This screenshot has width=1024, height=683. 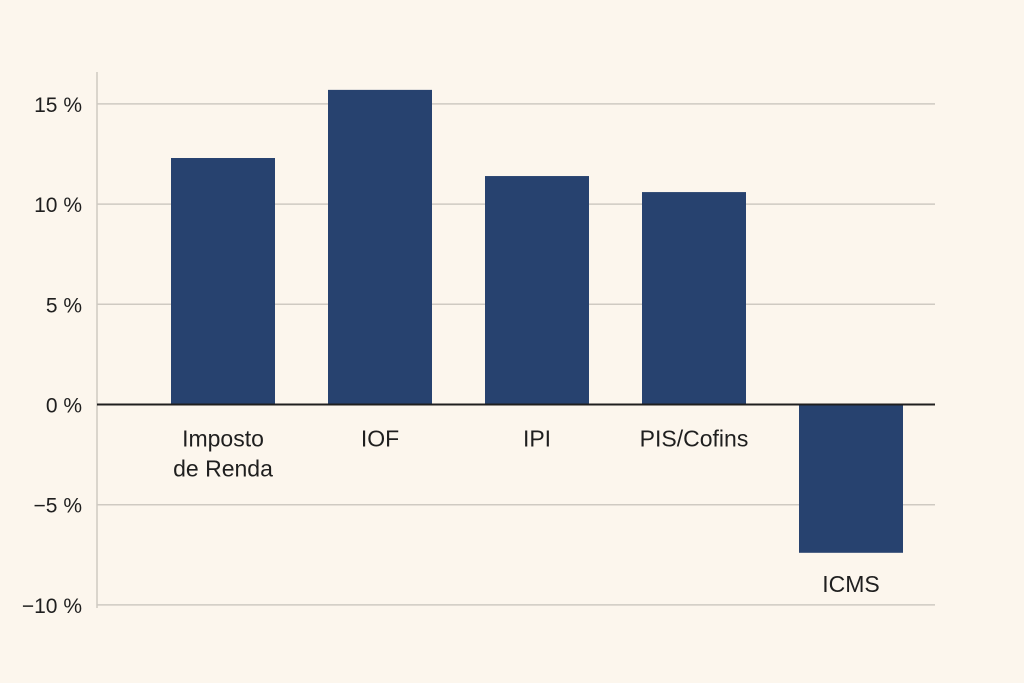 What do you see at coordinates (52, 606) in the screenshot?
I see `y-tick-label: −10 %` at bounding box center [52, 606].